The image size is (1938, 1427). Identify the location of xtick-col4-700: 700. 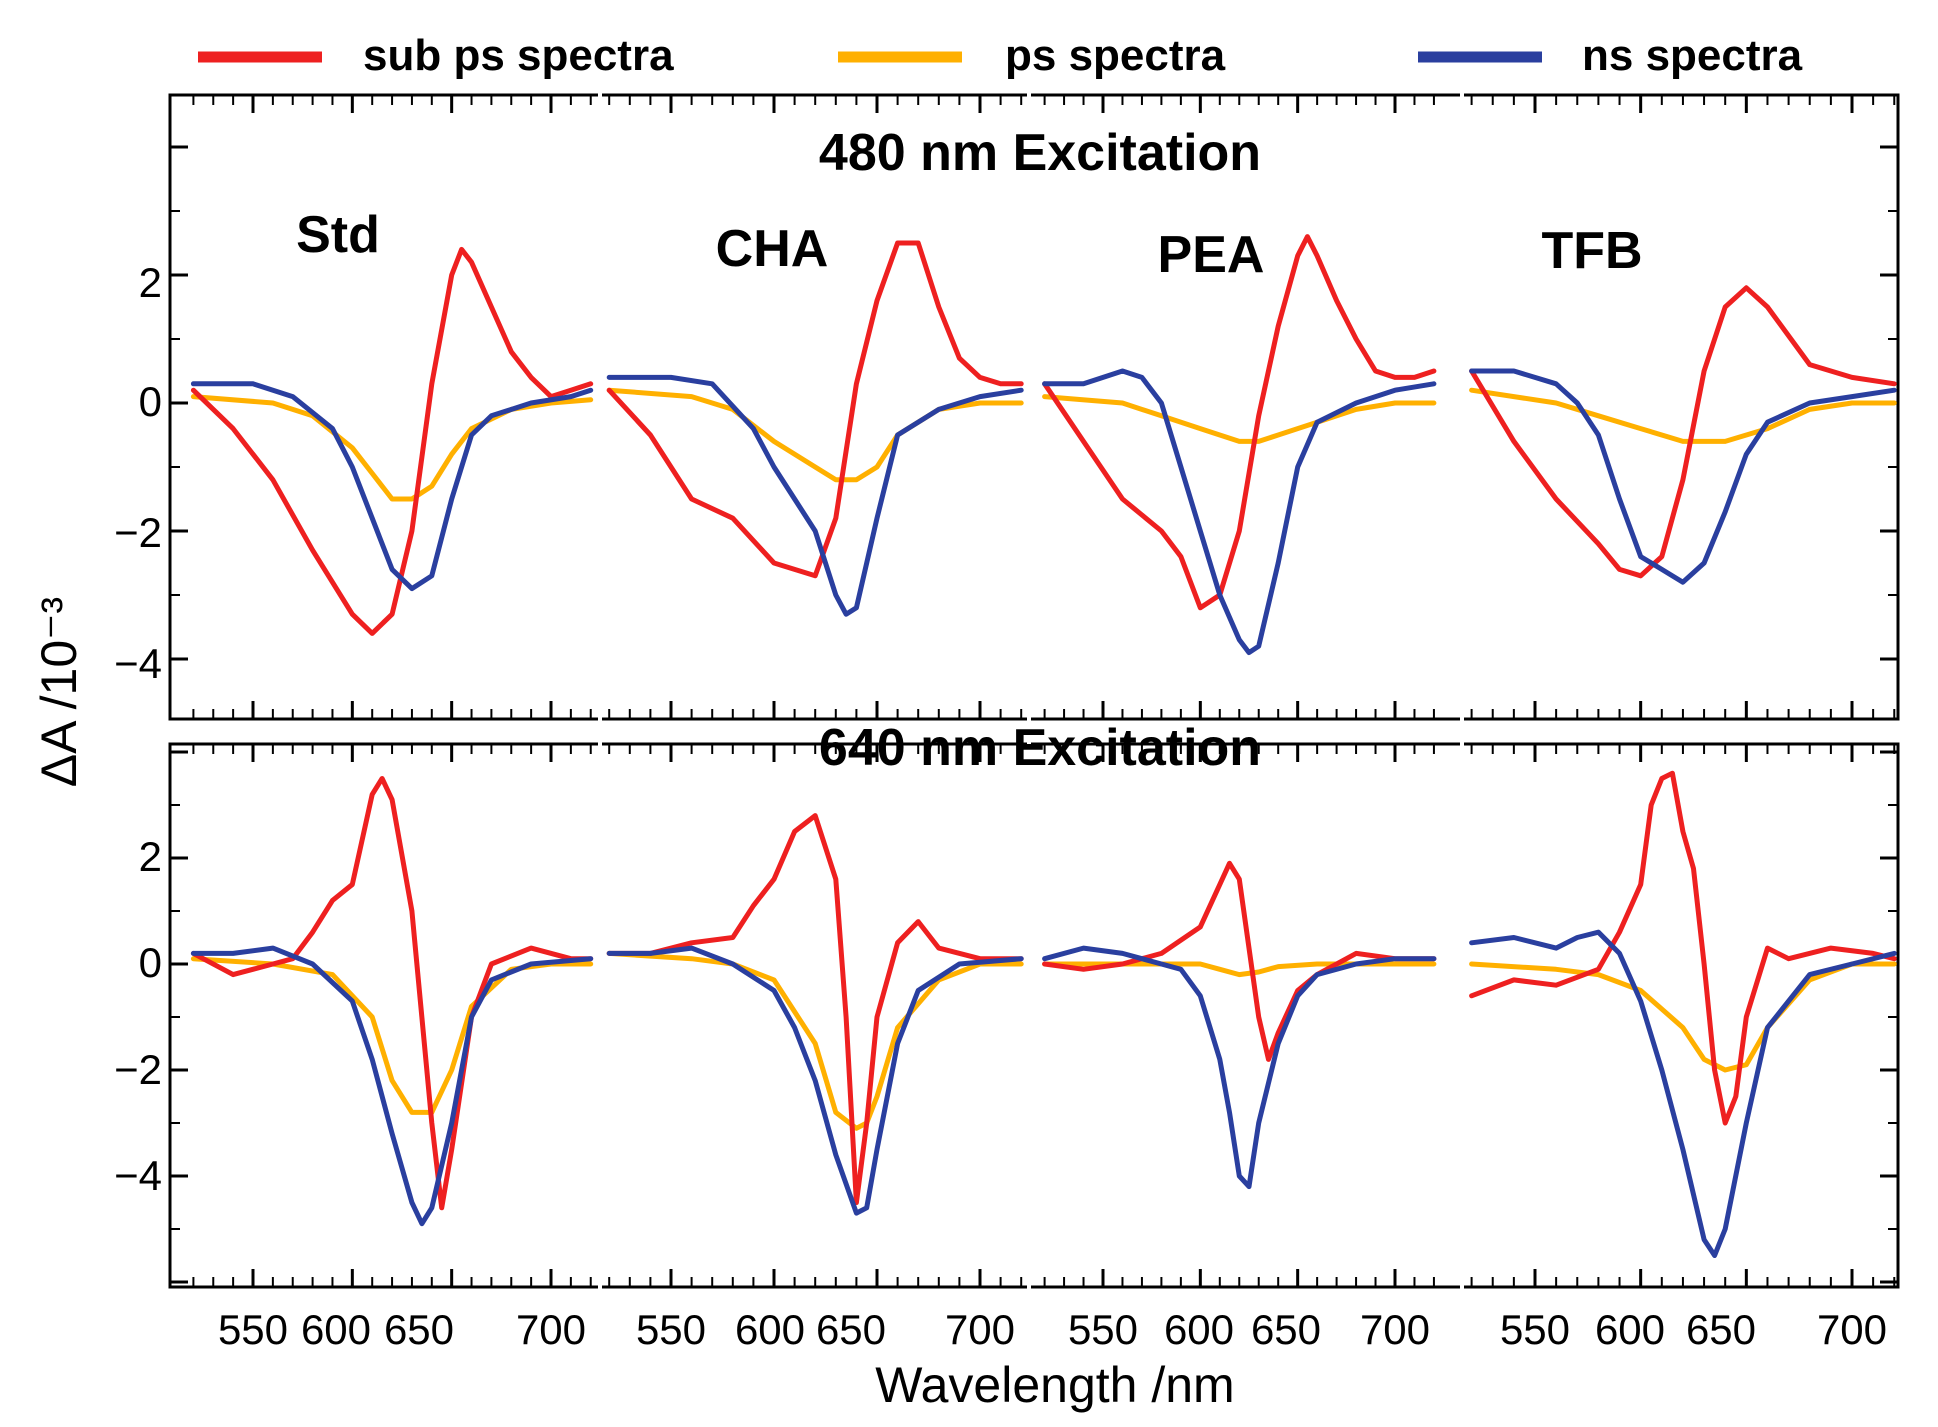
(1852, 1329).